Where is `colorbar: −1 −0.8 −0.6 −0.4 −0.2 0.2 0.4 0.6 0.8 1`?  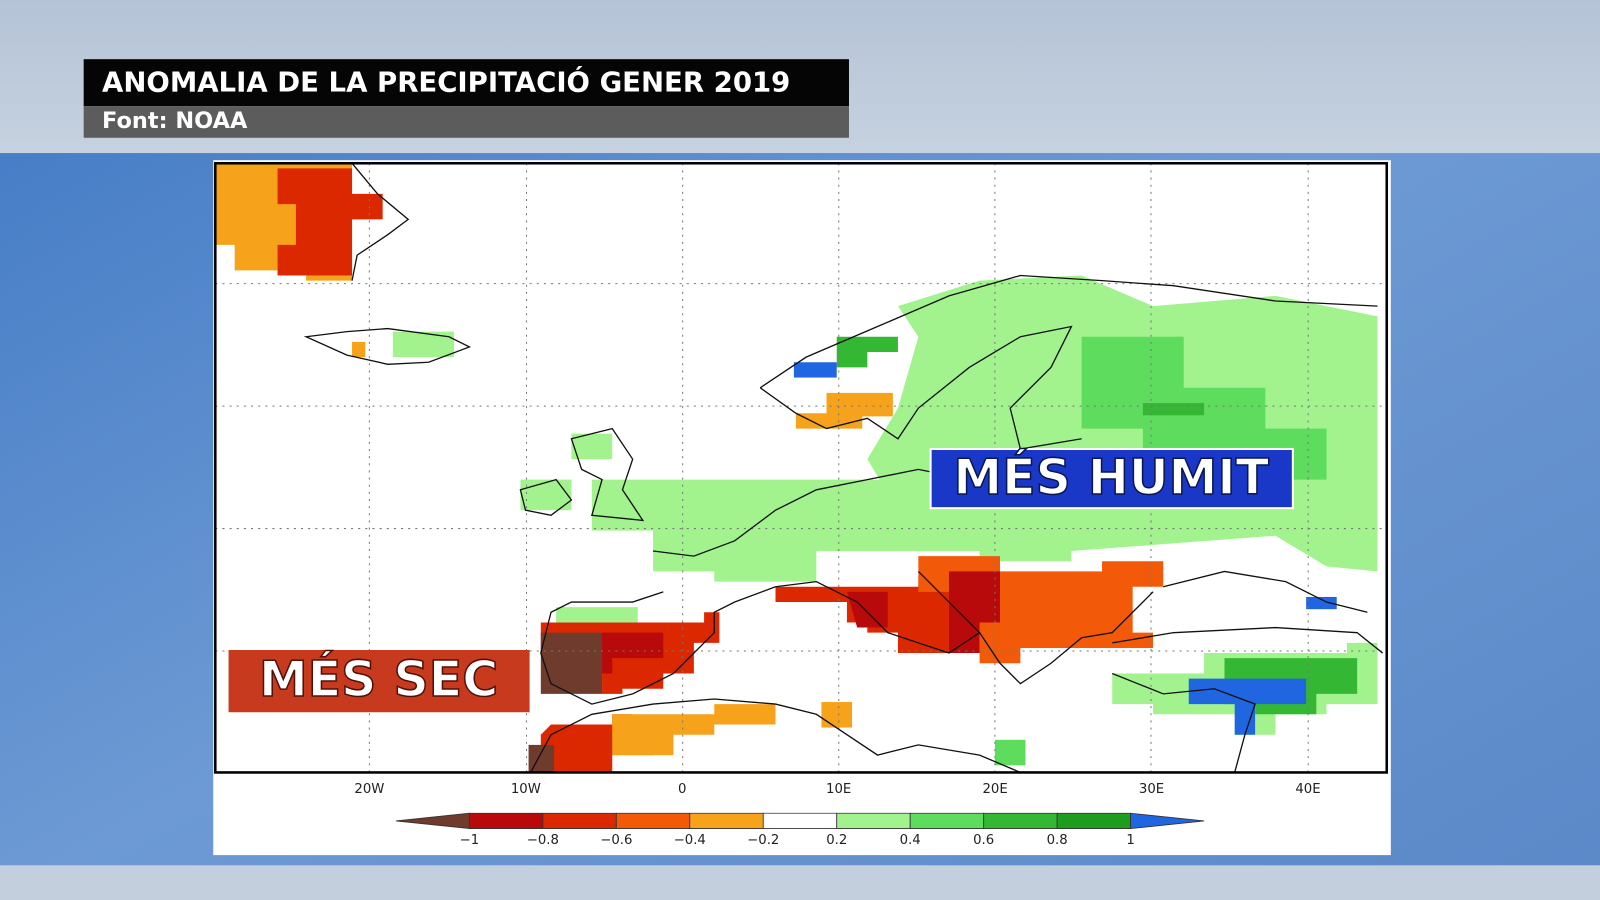
colorbar: −1 −0.8 −0.6 −0.4 −0.2 0.2 0.4 0.6 0.8 1 is located at coordinates (800, 830).